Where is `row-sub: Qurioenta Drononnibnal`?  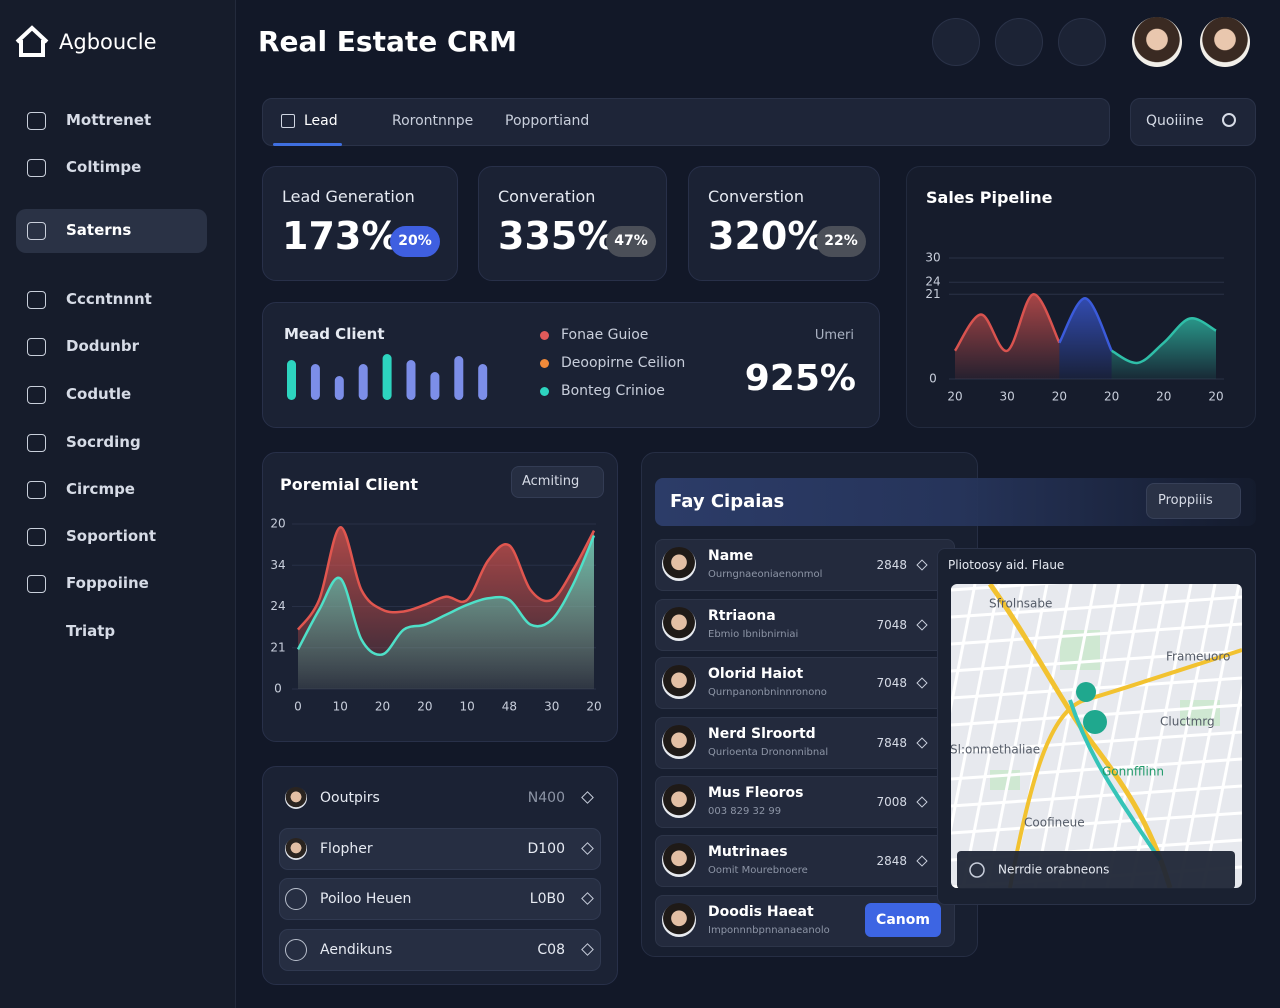
row-sub: Qurioenta Drononnibnal is located at coordinates (768, 752).